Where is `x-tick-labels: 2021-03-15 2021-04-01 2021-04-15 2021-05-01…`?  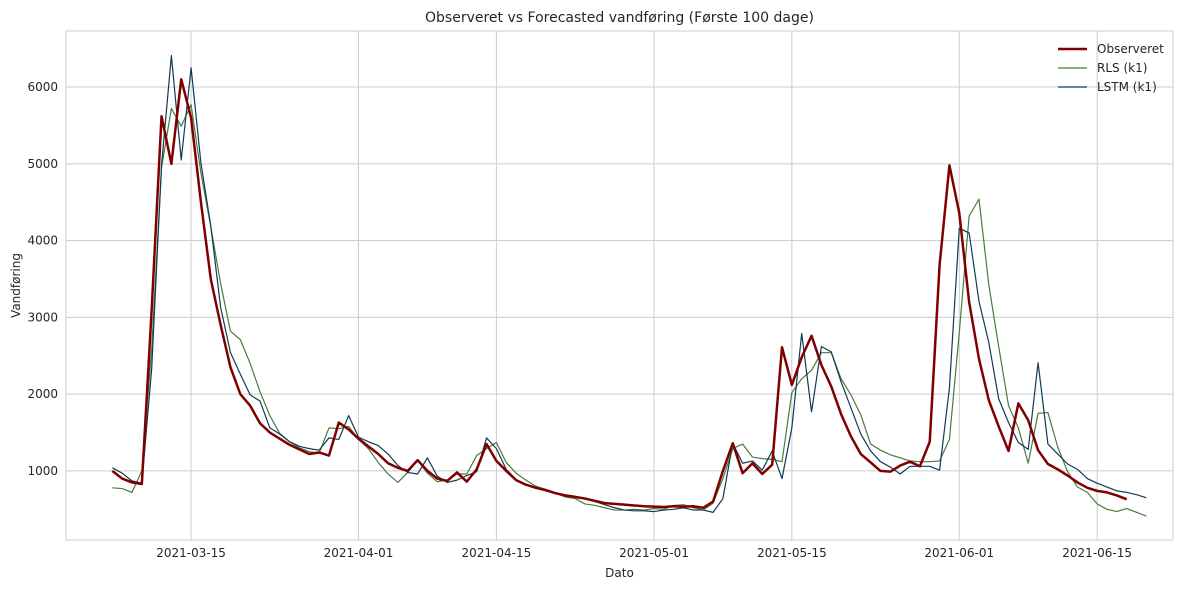
x-tick-labels: 2021-03-15 2021-04-01 2021-04-15 2021-05-01… is located at coordinates (644, 553).